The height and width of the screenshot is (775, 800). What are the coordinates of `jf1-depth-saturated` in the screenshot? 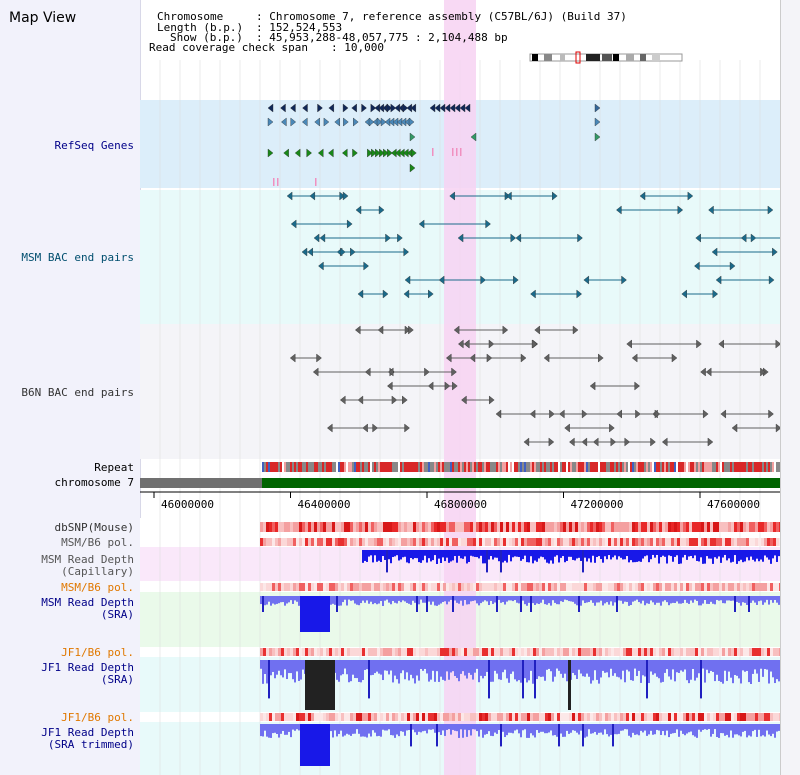 It's located at (569, 685).